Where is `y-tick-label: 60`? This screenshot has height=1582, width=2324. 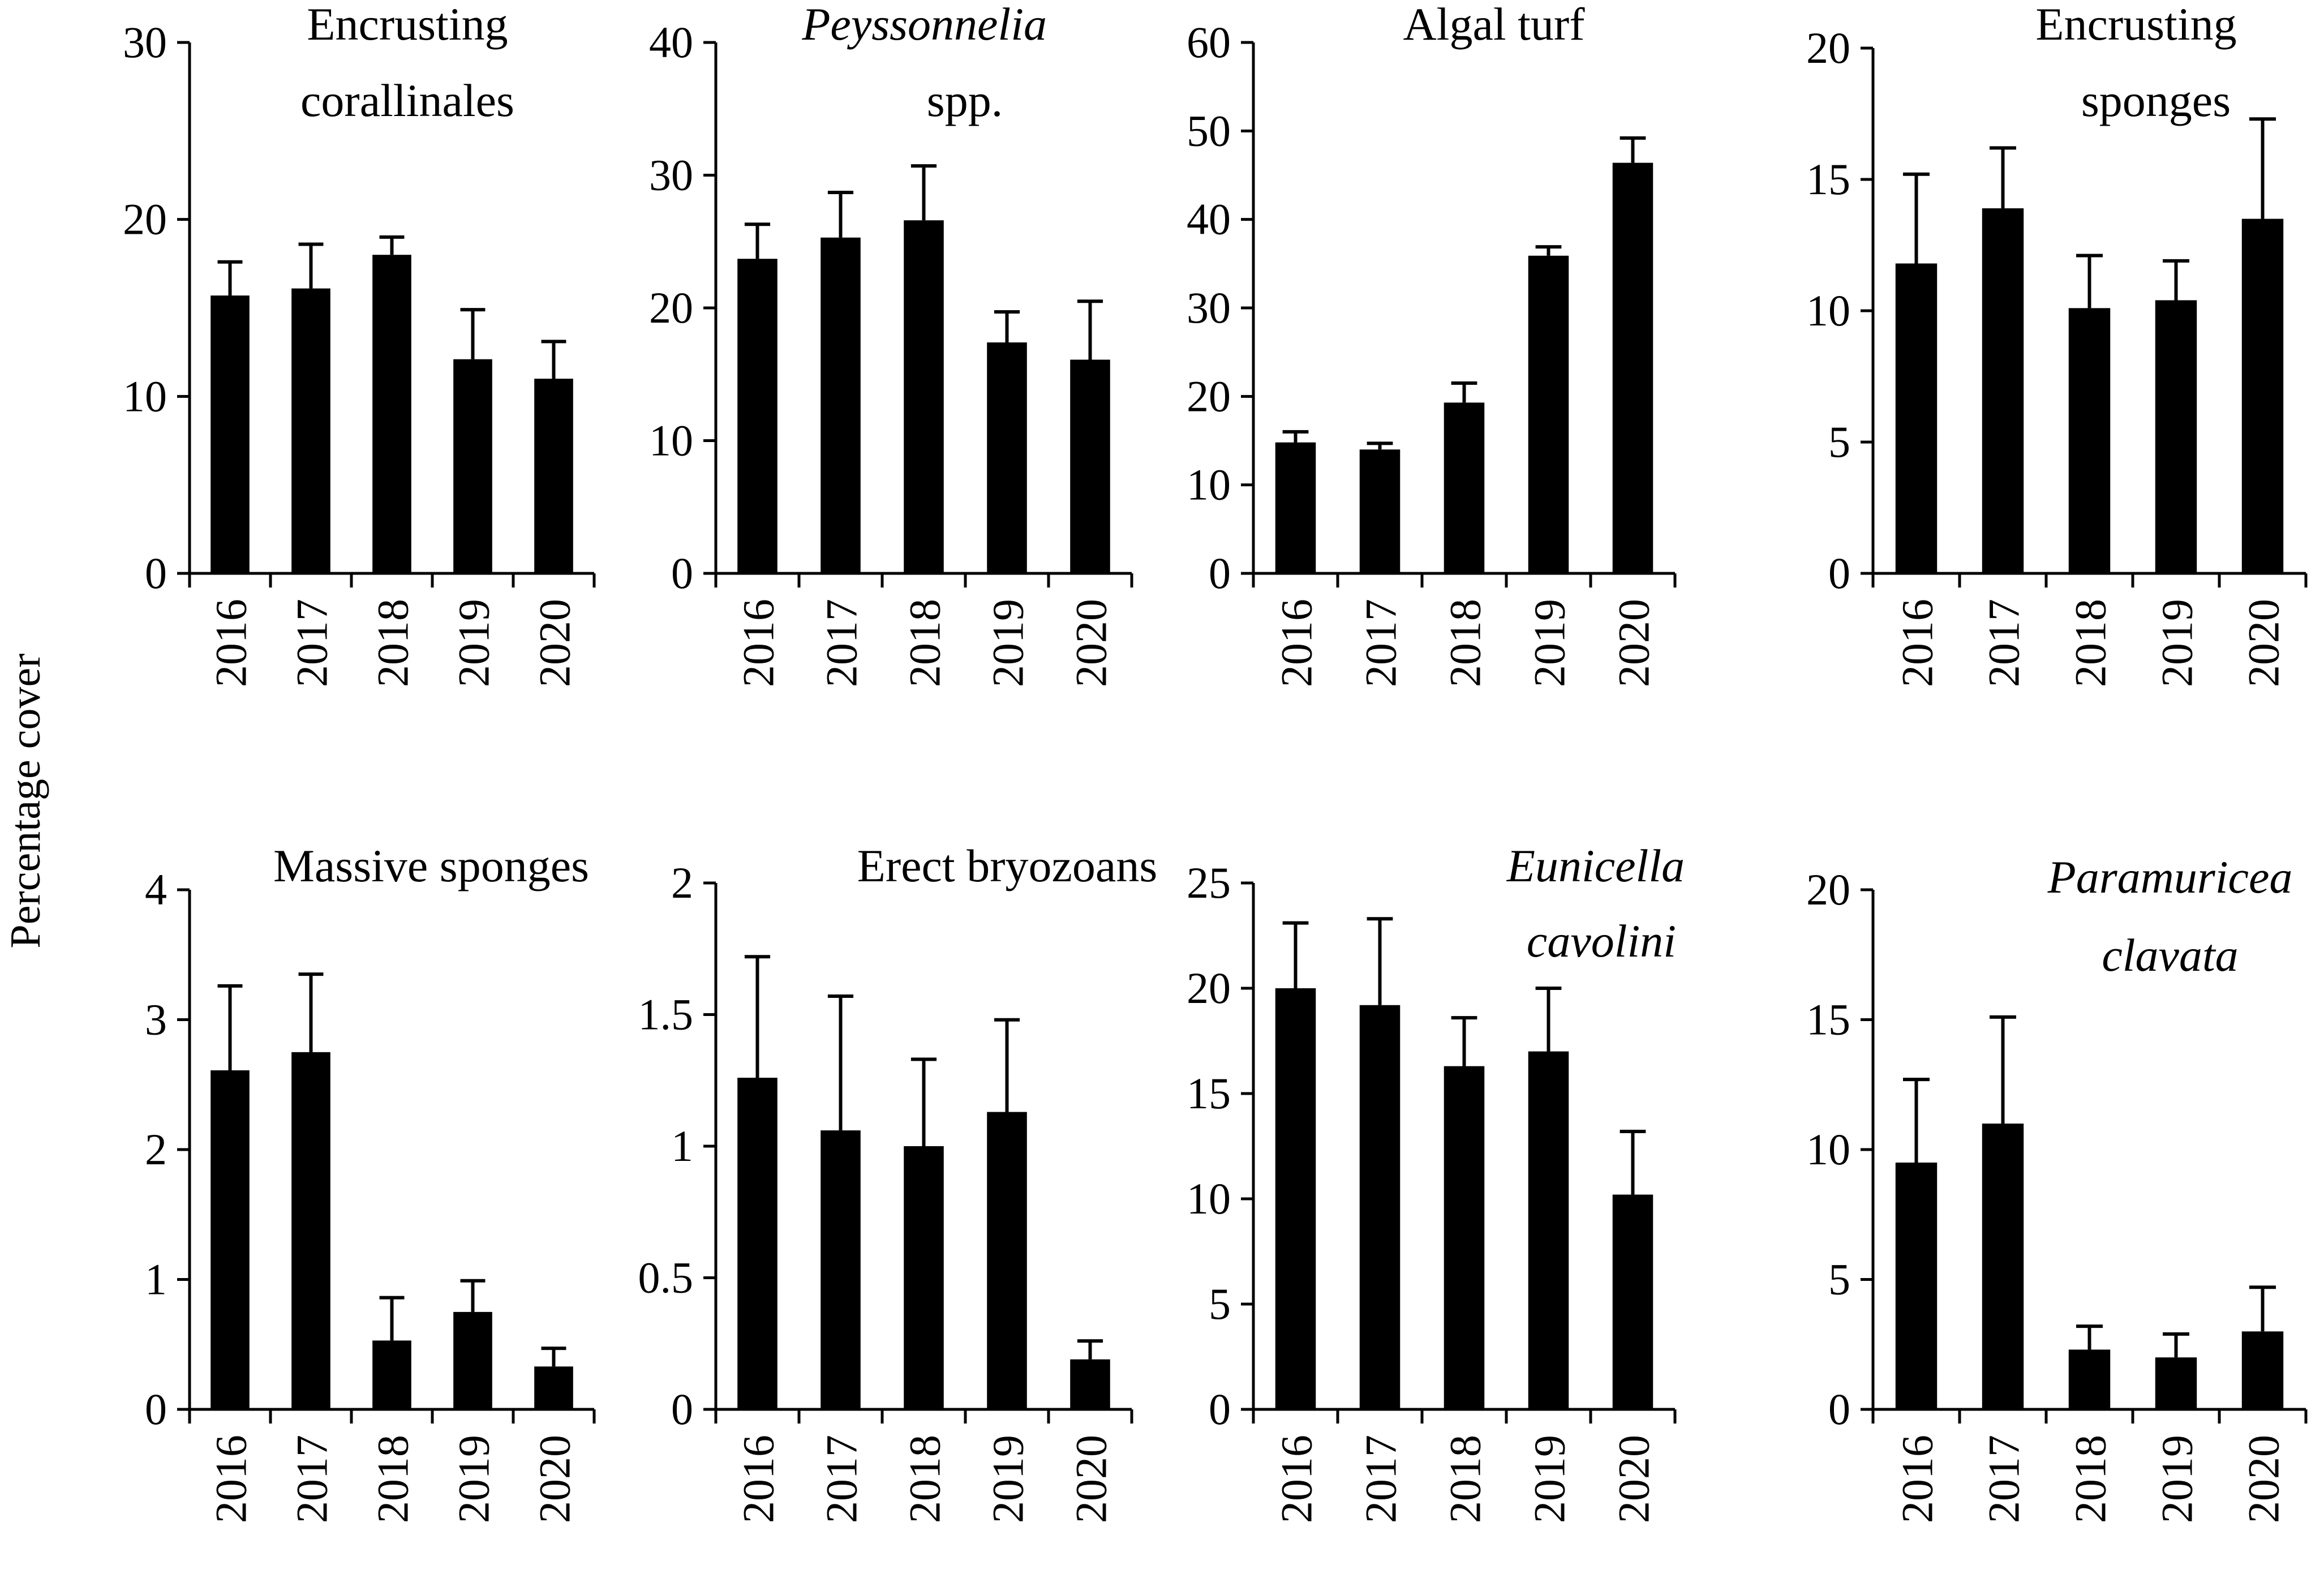 y-tick-label: 60 is located at coordinates (1209, 42).